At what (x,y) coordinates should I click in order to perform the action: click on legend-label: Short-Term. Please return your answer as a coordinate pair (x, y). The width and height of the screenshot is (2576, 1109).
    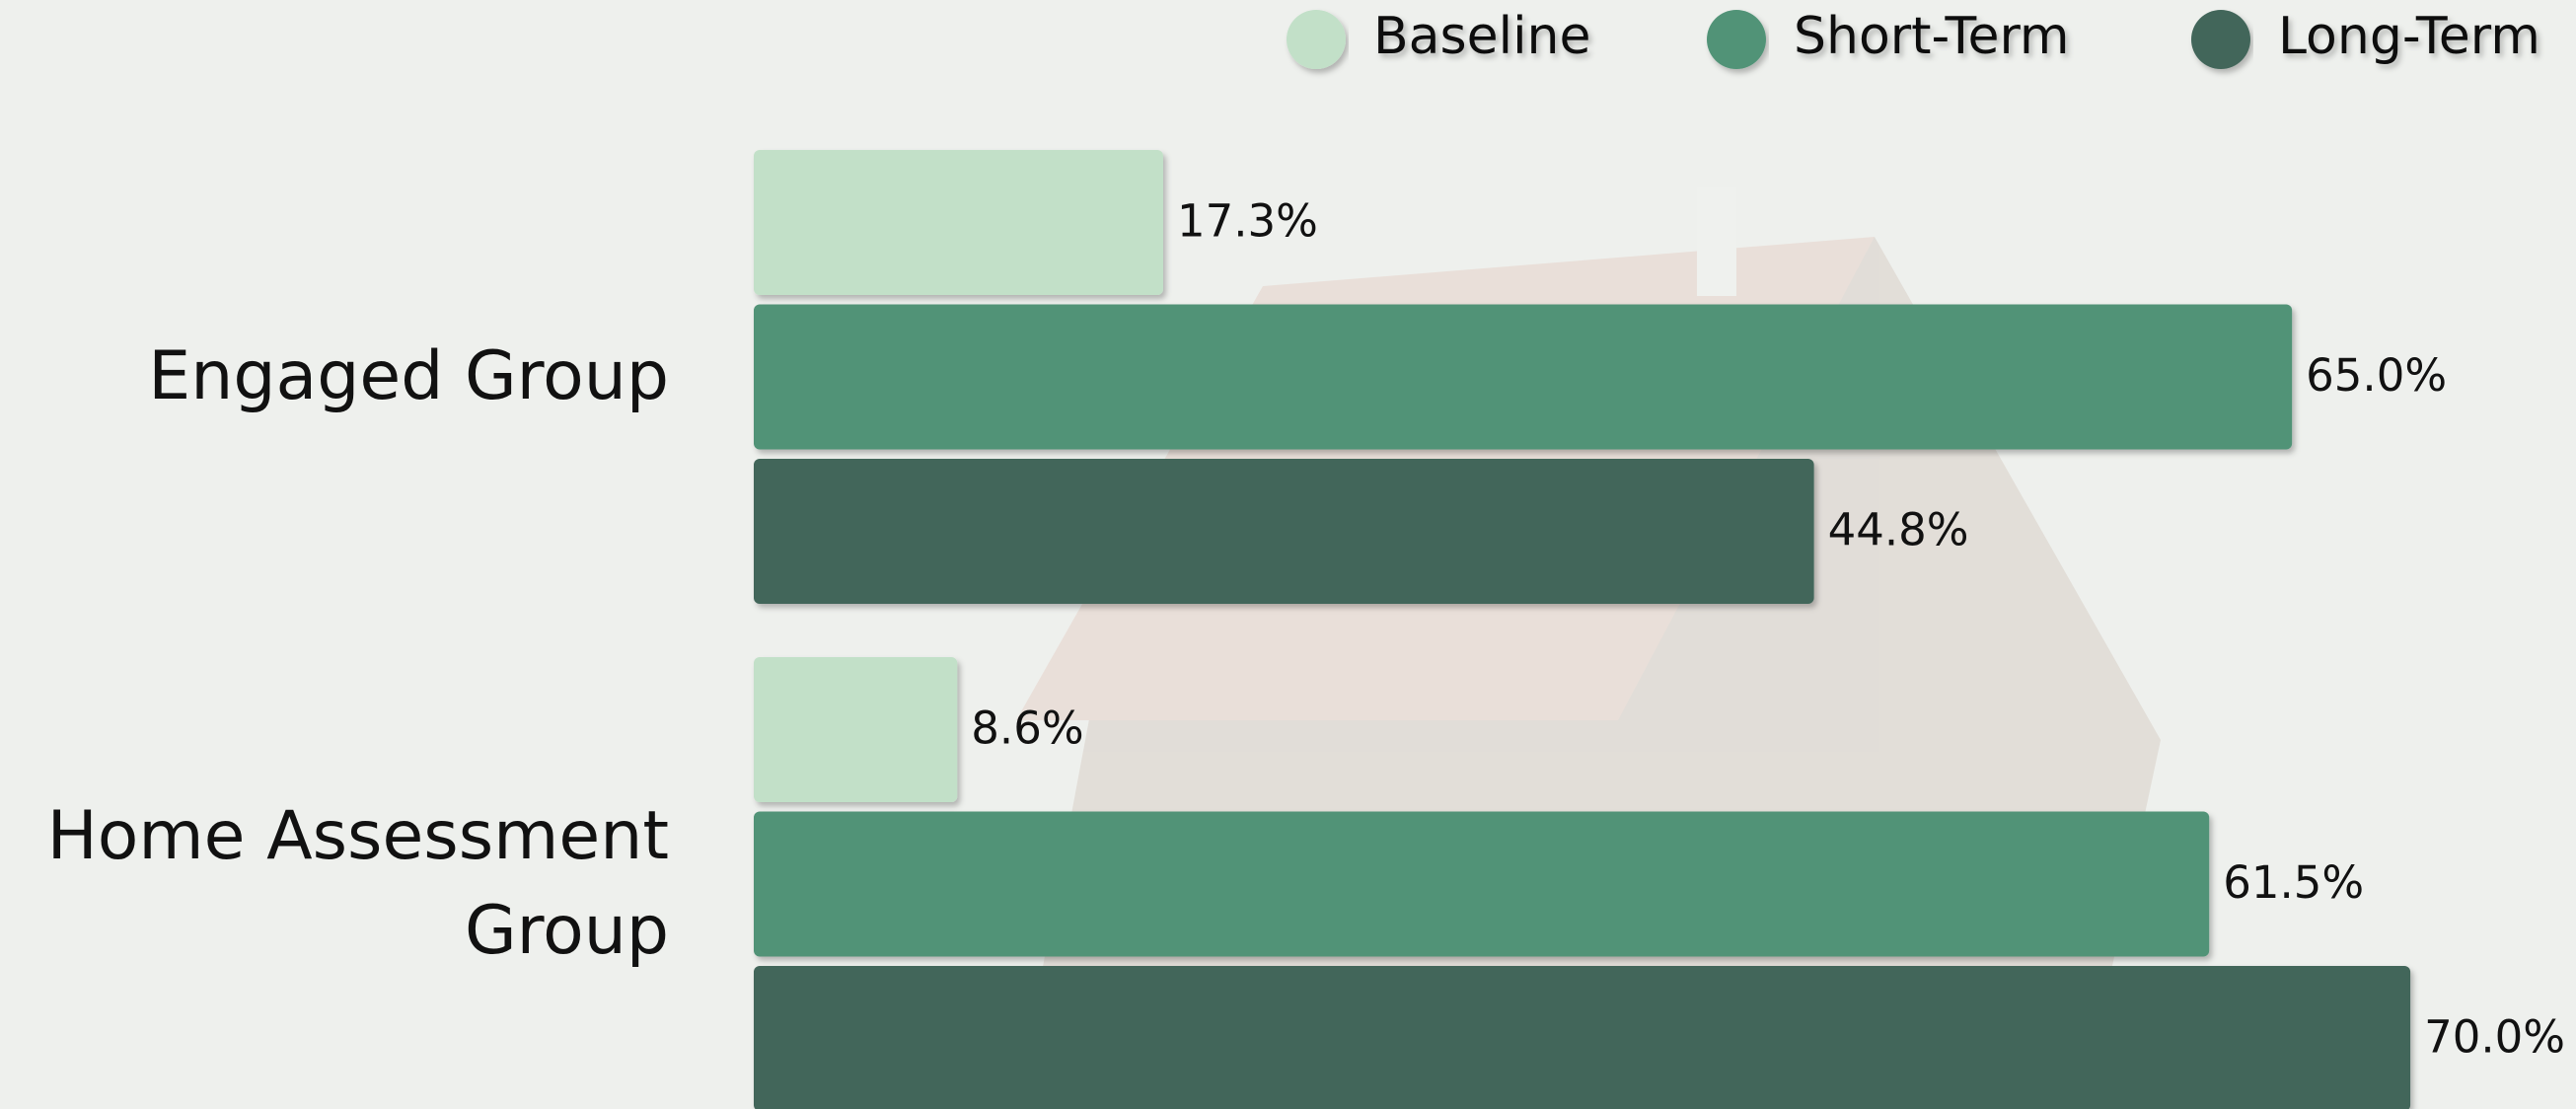
    Looking at the image, I should click on (1932, 36).